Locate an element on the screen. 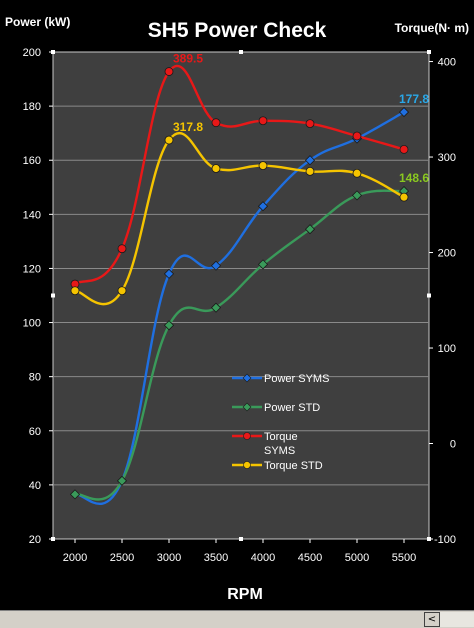 Image resolution: width=474 pixels, height=628 pixels. legend-label-power-syms: Power SYMS is located at coordinates (296, 379).